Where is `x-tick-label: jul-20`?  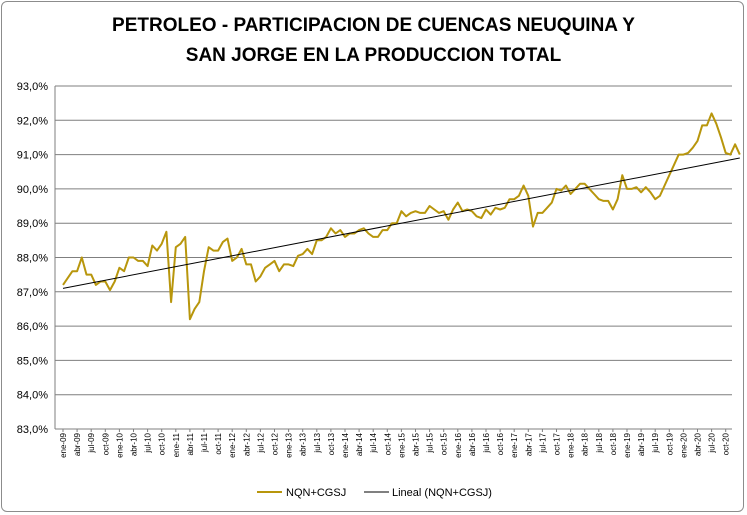 x-tick-label: jul-20 is located at coordinates (712, 442).